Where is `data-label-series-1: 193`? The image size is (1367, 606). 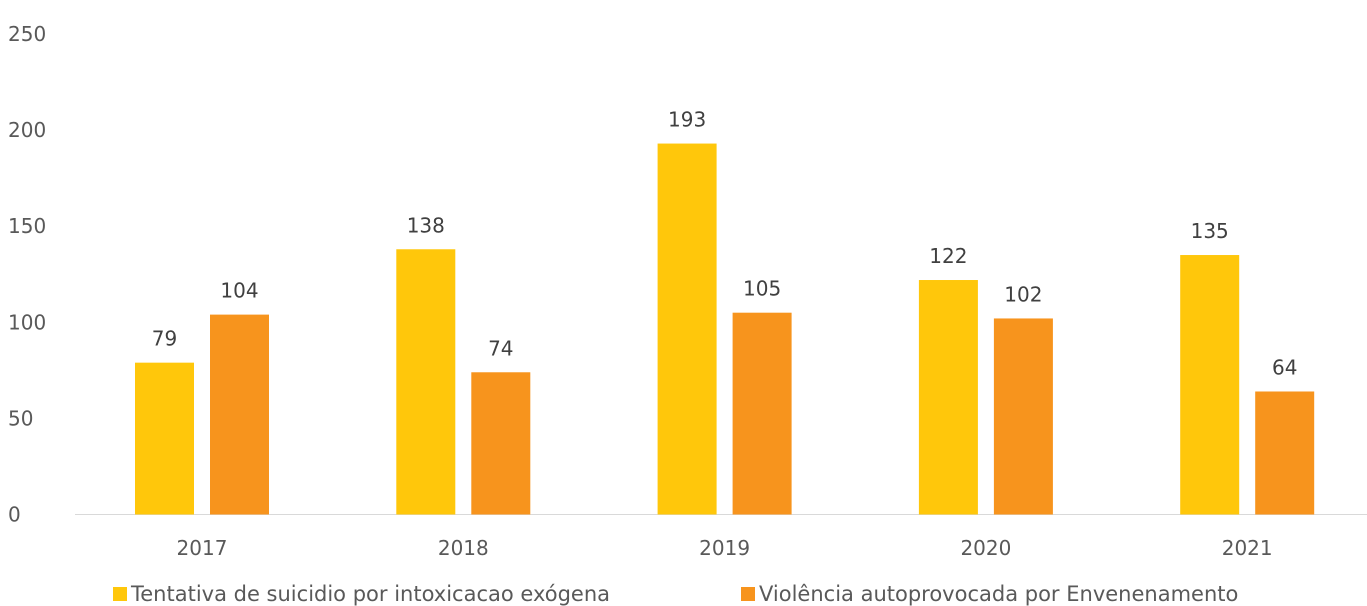 data-label-series-1: 193 is located at coordinates (687, 120).